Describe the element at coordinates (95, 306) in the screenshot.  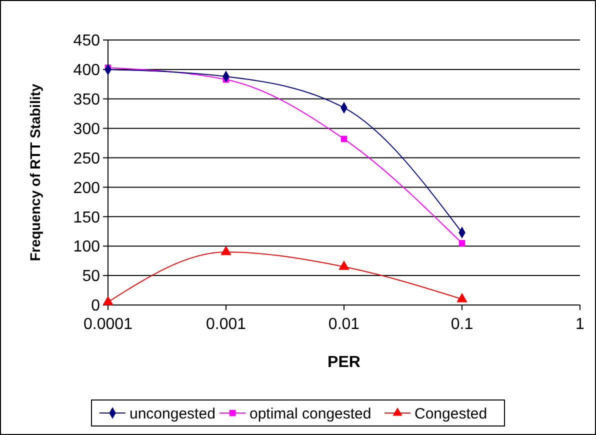
I see `y-tick-label: 0` at that location.